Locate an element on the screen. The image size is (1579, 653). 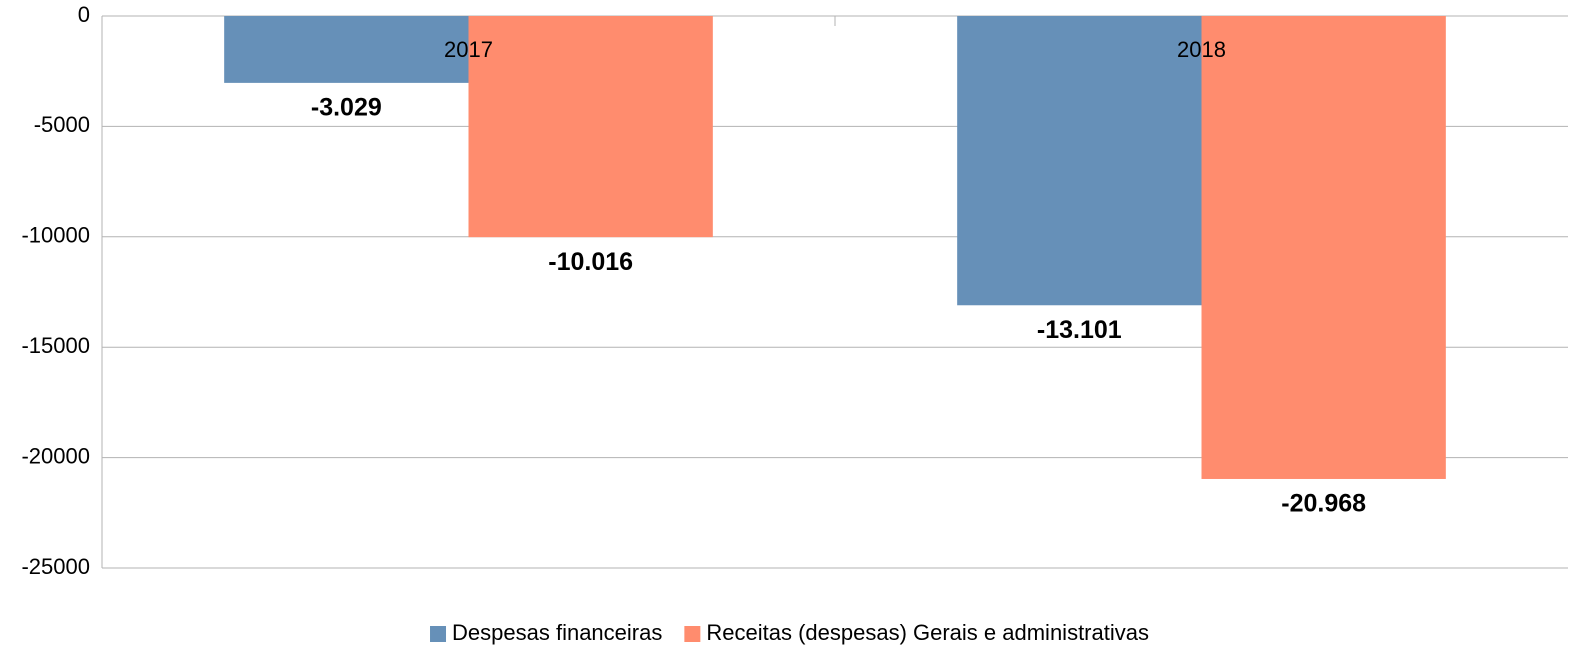
y-tick-label: -15000 is located at coordinates (55, 345).